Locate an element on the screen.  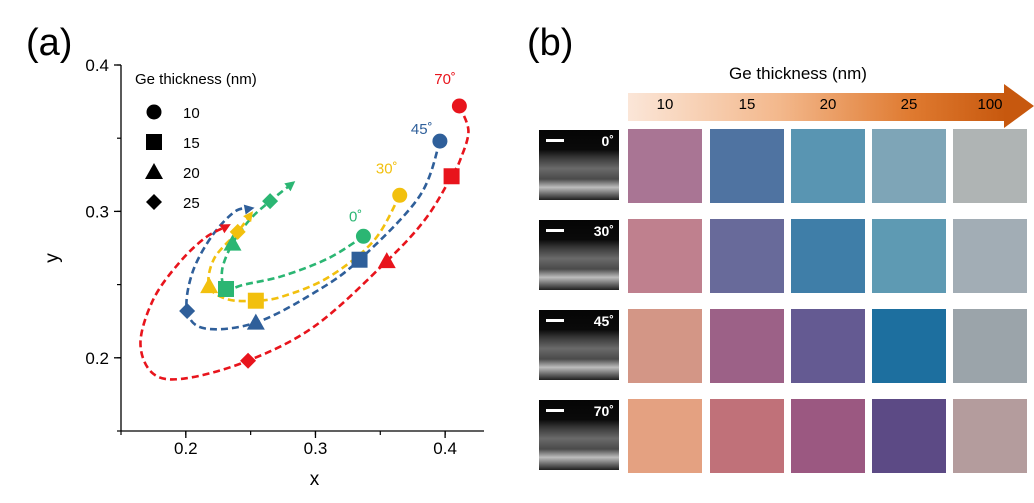
thickness-label: 25 is located at coordinates (909, 104).